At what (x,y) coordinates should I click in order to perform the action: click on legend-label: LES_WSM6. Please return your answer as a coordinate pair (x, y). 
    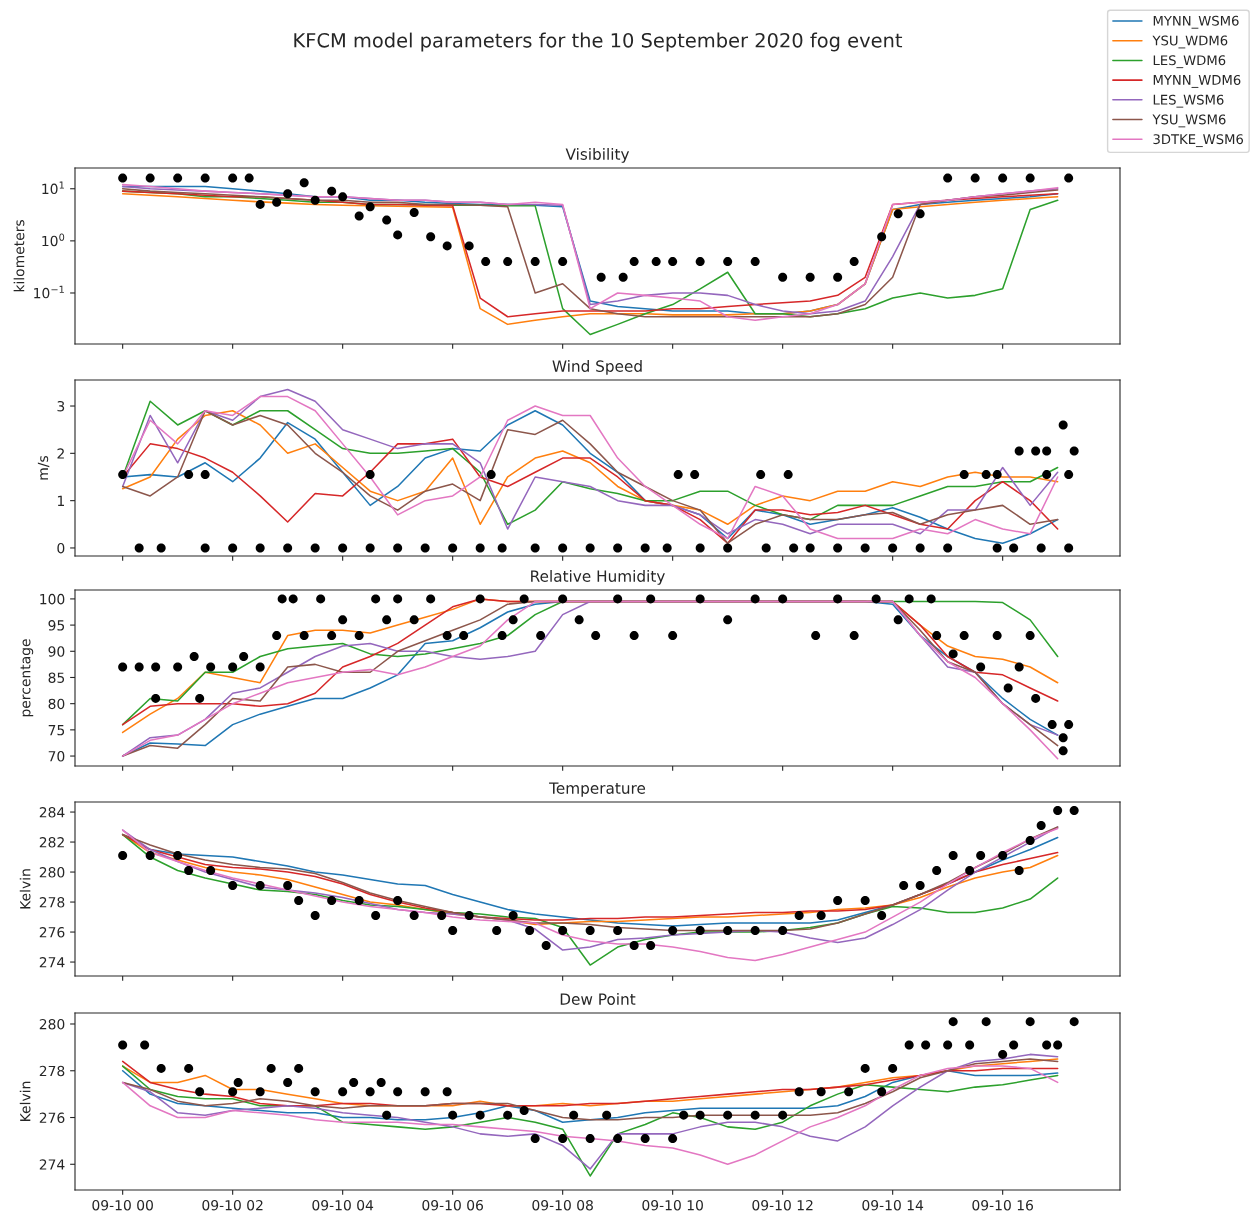
    Looking at the image, I should click on (1188, 101).